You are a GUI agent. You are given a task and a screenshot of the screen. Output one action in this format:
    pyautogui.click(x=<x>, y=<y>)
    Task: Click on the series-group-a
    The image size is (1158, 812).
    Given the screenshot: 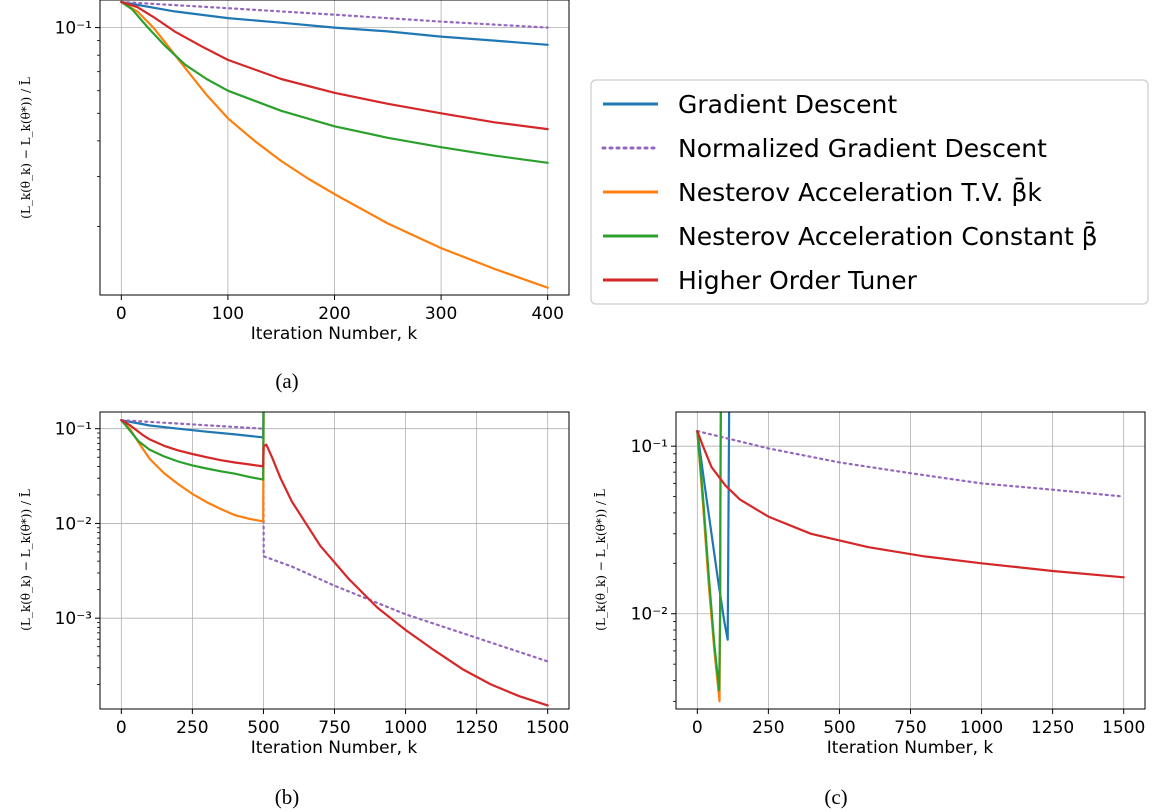 What is the action you would take?
    pyautogui.click(x=334, y=144)
    